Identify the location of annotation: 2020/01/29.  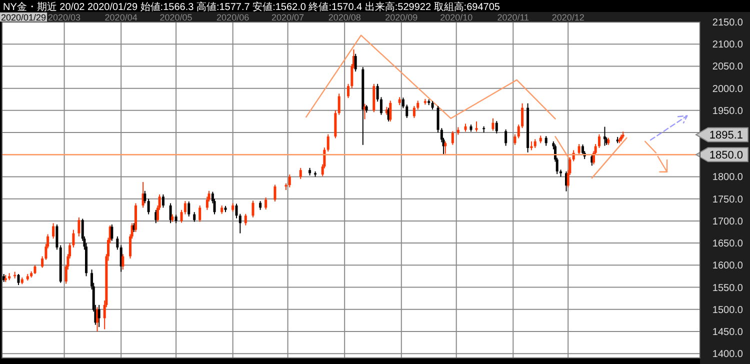
(23, 17).